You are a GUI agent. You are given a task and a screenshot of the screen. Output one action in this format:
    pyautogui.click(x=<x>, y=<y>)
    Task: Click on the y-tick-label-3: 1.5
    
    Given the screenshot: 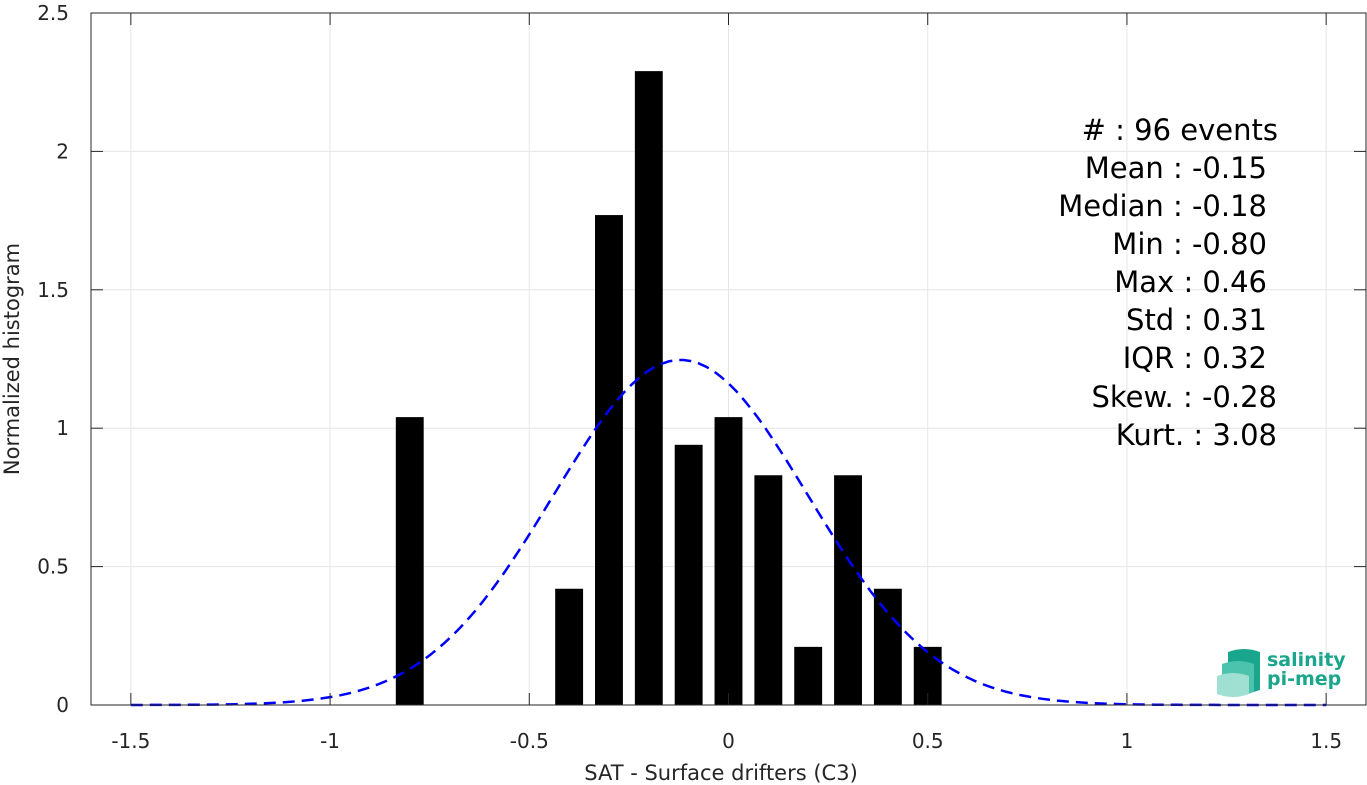 What is the action you would take?
    pyautogui.click(x=53, y=290)
    